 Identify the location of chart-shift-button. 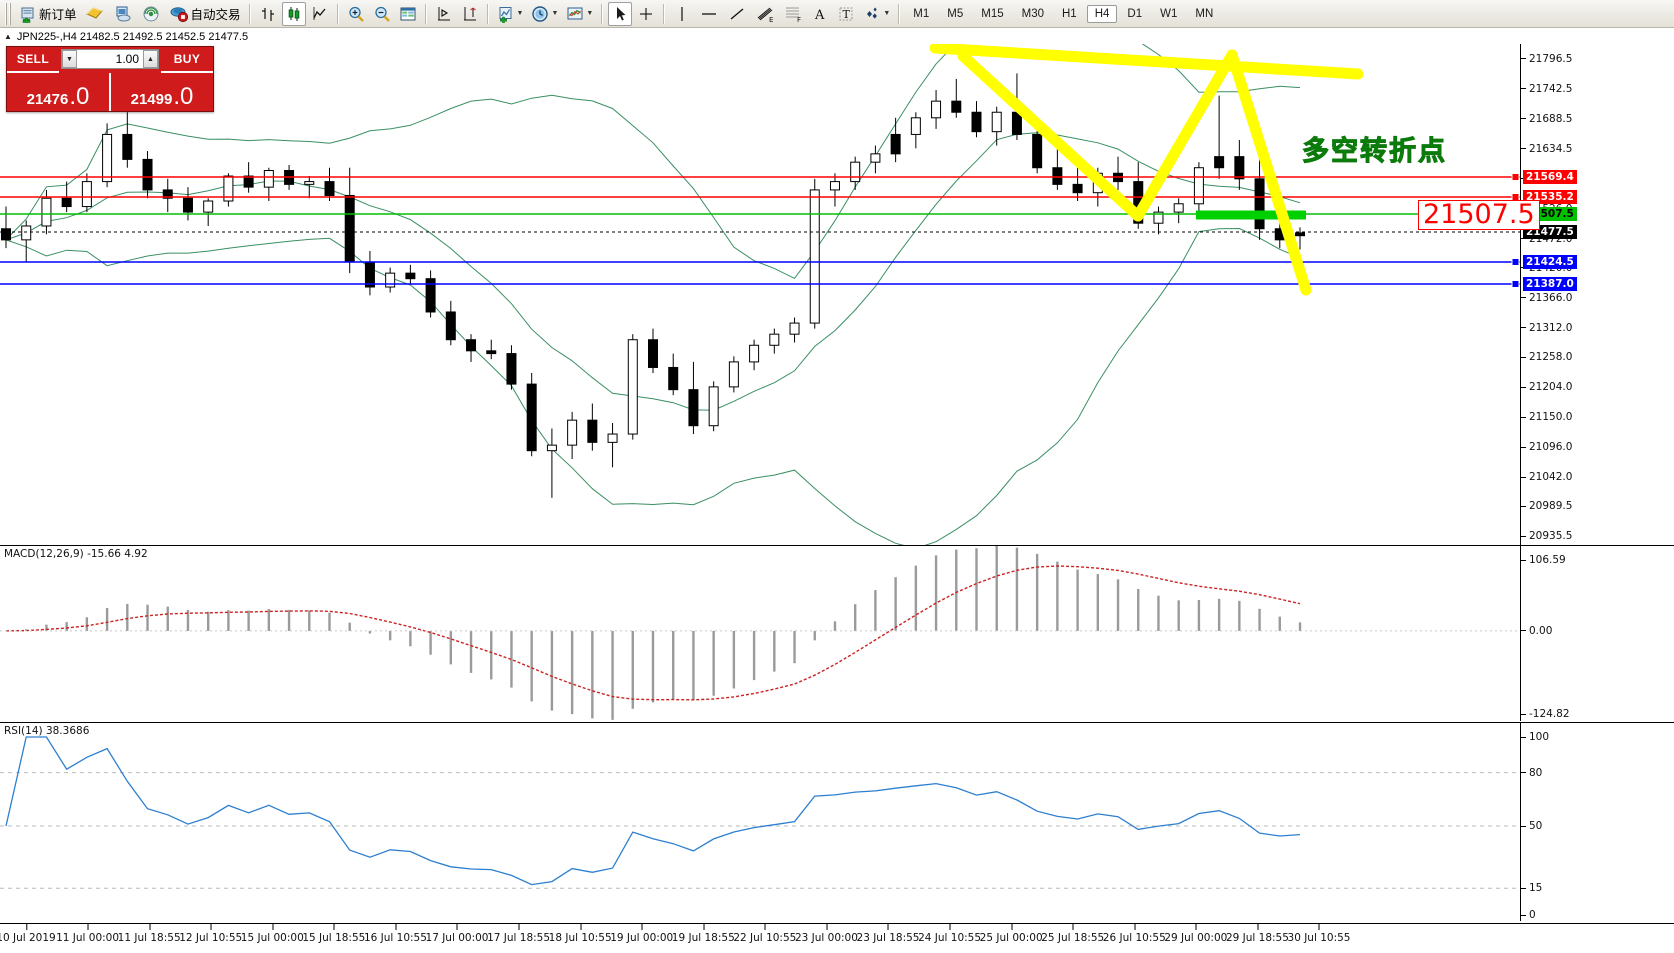
(470, 14).